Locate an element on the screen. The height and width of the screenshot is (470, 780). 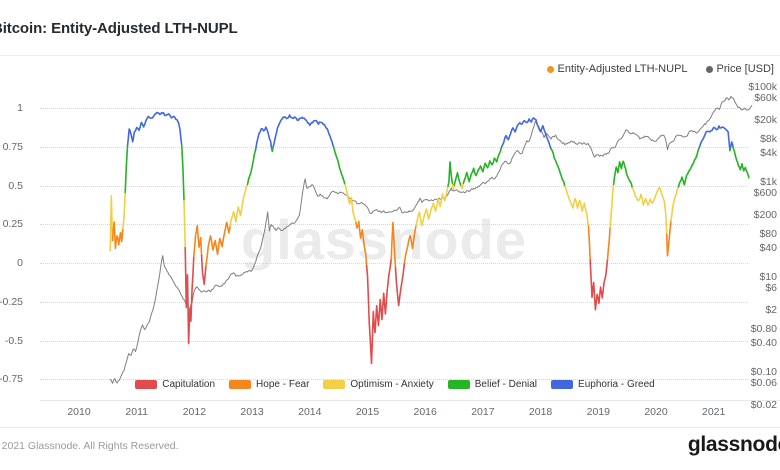
x-axis-tick: 2013 is located at coordinates (252, 412).